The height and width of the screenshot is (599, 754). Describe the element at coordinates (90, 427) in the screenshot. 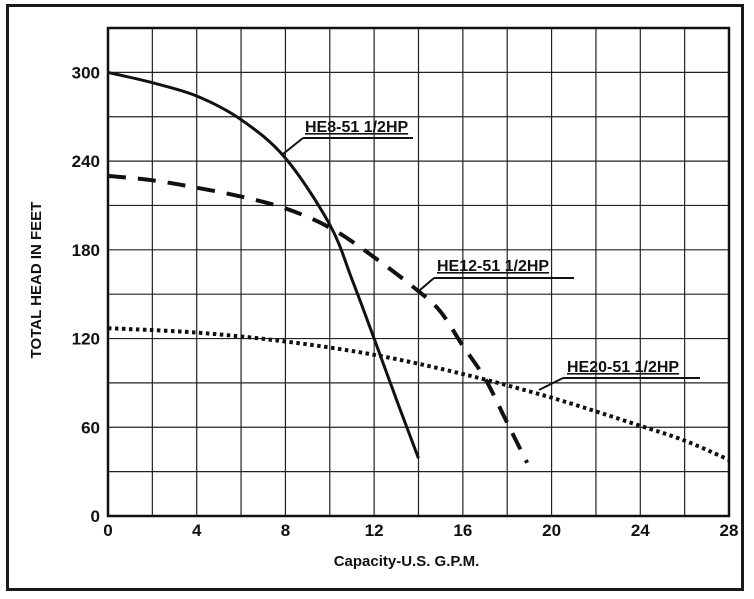

I see `y-tick-label: 60` at that location.